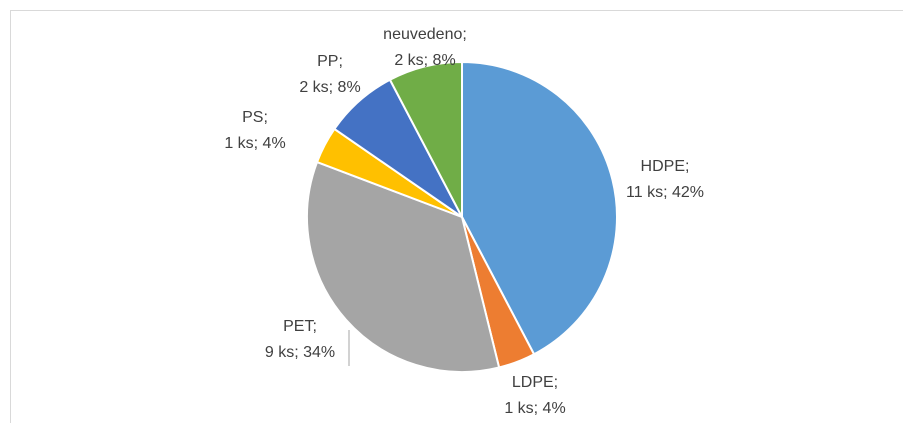  Describe the element at coordinates (535, 382) in the screenshot. I see `slice-category-label: LDPE;` at that location.